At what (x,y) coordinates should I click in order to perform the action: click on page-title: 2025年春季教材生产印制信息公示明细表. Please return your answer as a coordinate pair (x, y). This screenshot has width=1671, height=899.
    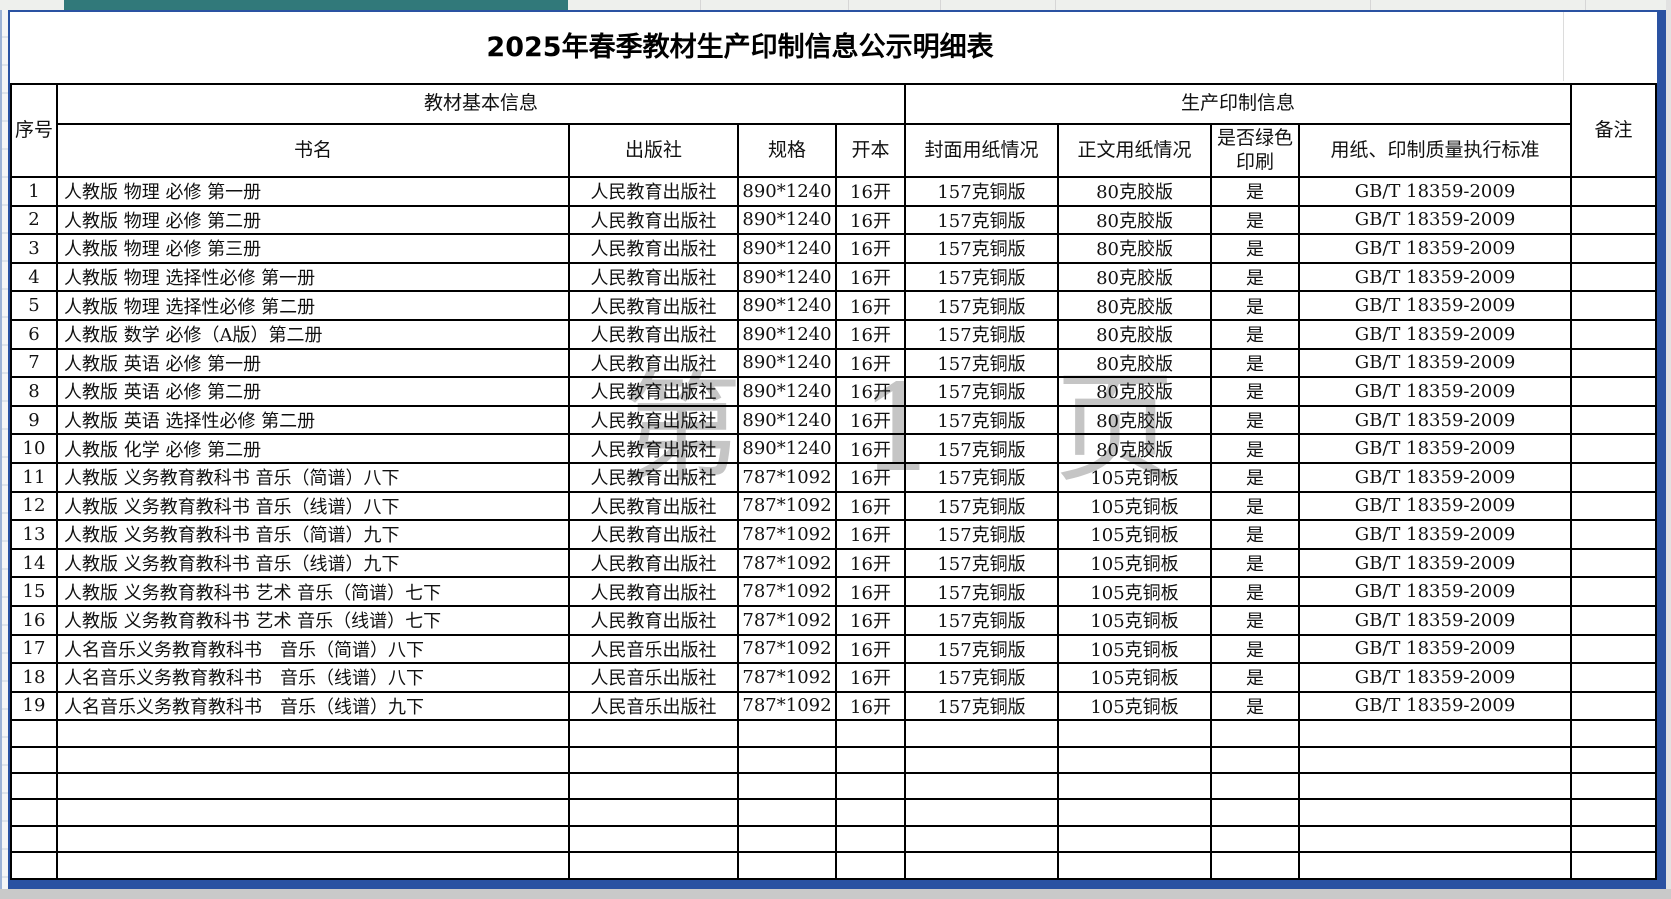
    Looking at the image, I should click on (740, 47).